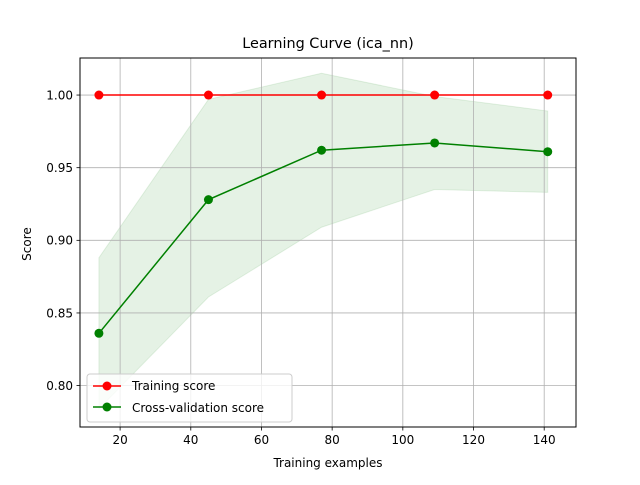 This screenshot has width=640, height=485. I want to click on legend-label-cross-validation: Cross-validation score, so click(198, 408).